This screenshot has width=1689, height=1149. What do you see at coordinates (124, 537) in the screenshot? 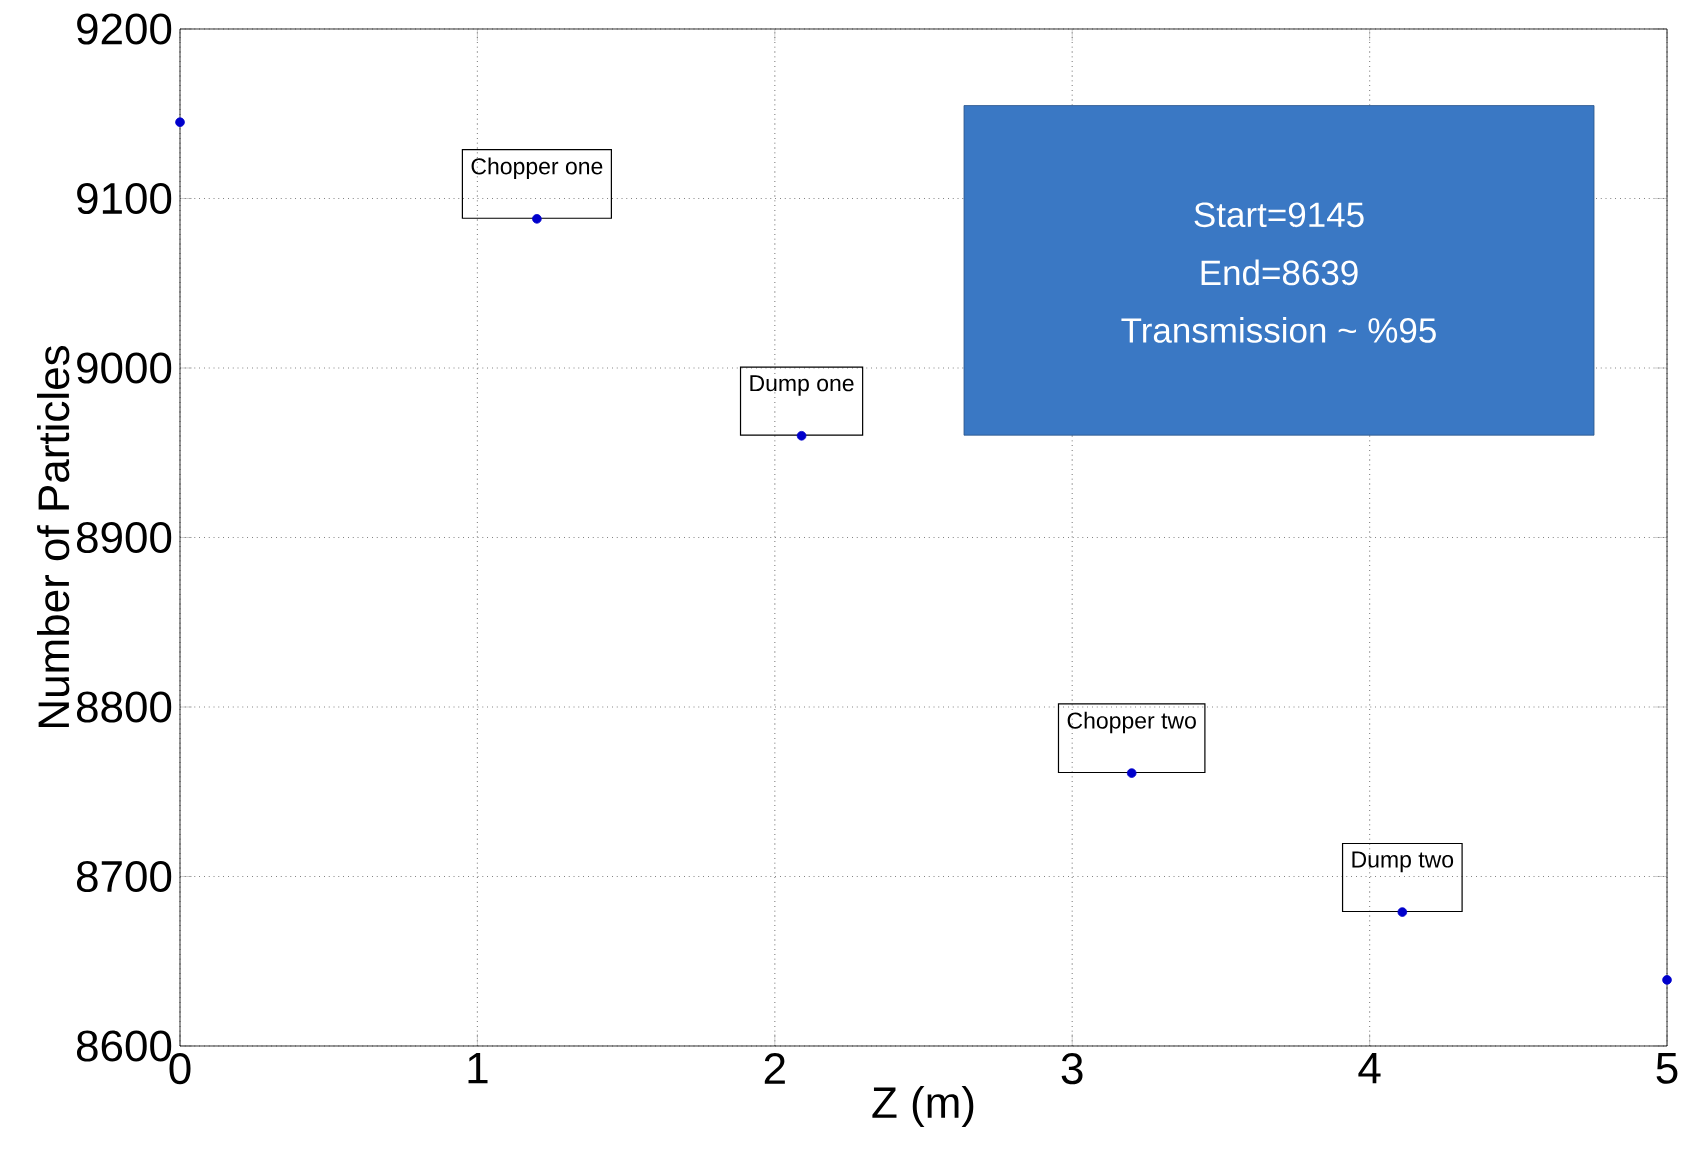
I see `y-tick-label: 8900` at bounding box center [124, 537].